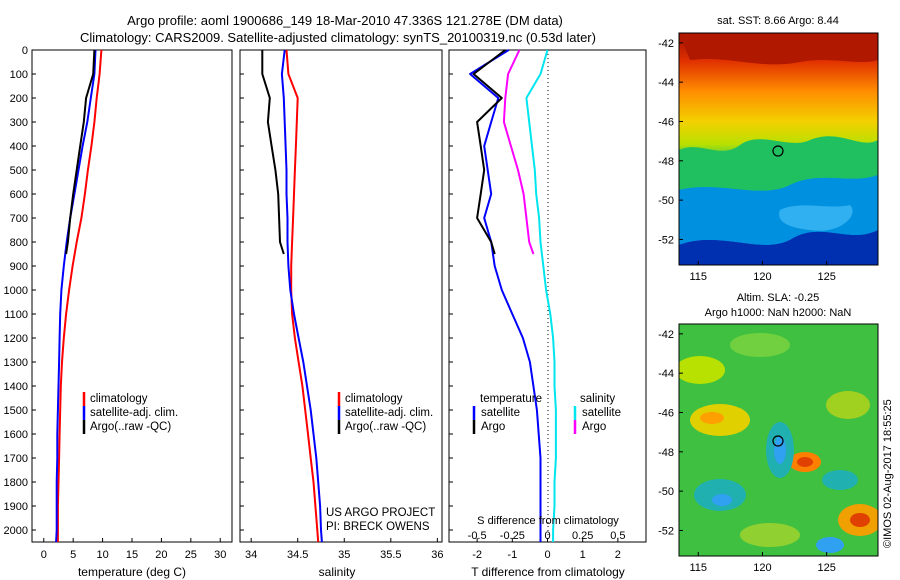 Image resolution: width=900 pixels, height=580 pixels. I want to click on sla-argo-marker, so click(778, 441).